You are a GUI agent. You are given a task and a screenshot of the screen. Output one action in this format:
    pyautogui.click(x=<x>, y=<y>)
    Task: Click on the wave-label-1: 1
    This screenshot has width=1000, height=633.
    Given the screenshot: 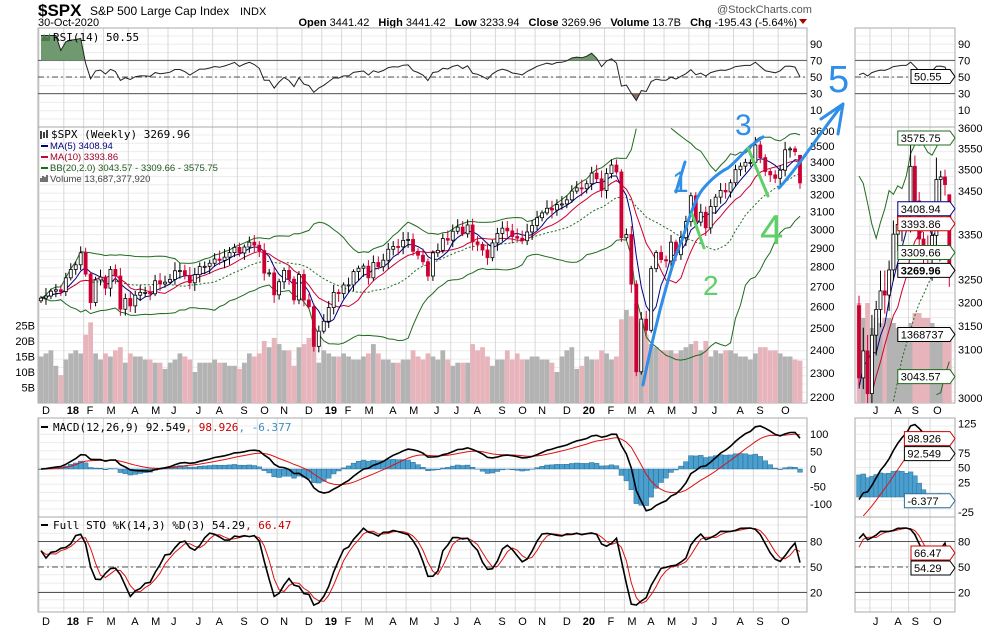 What is the action you would take?
    pyautogui.click(x=680, y=182)
    